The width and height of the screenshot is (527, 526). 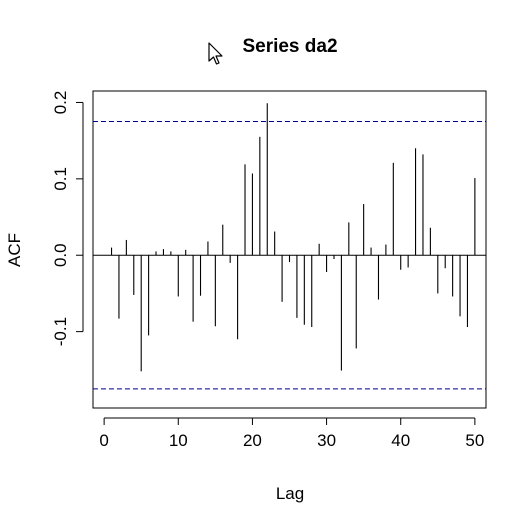 I want to click on chart-title: Series da2, so click(x=289, y=46).